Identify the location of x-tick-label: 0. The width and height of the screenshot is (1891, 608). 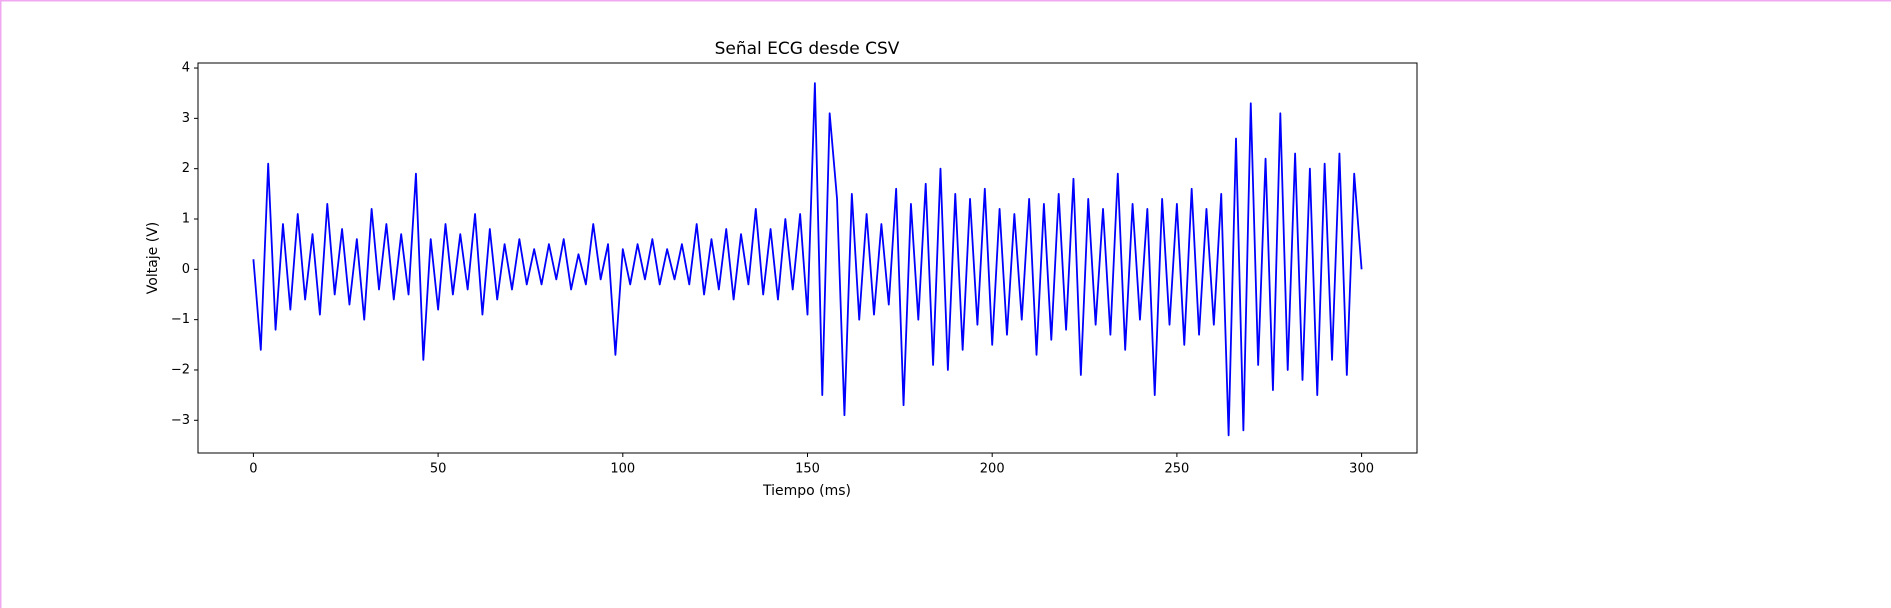
(253, 469).